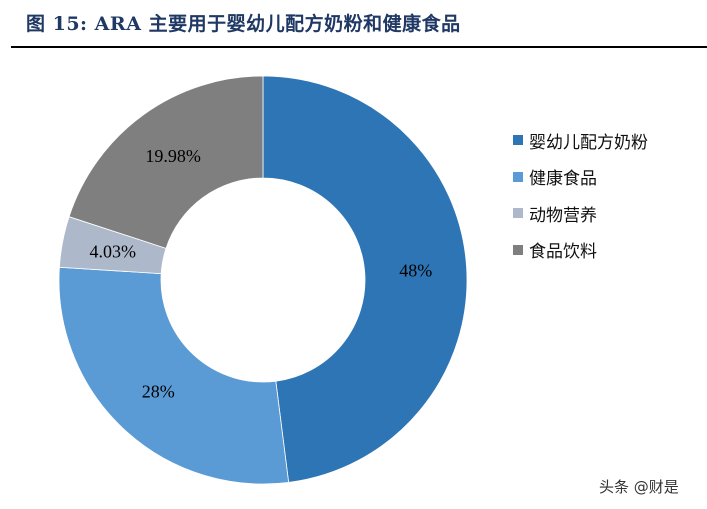 Image resolution: width=707 pixels, height=509 pixels. Describe the element at coordinates (563, 179) in the screenshot. I see `legend-label: 健康食品` at that location.